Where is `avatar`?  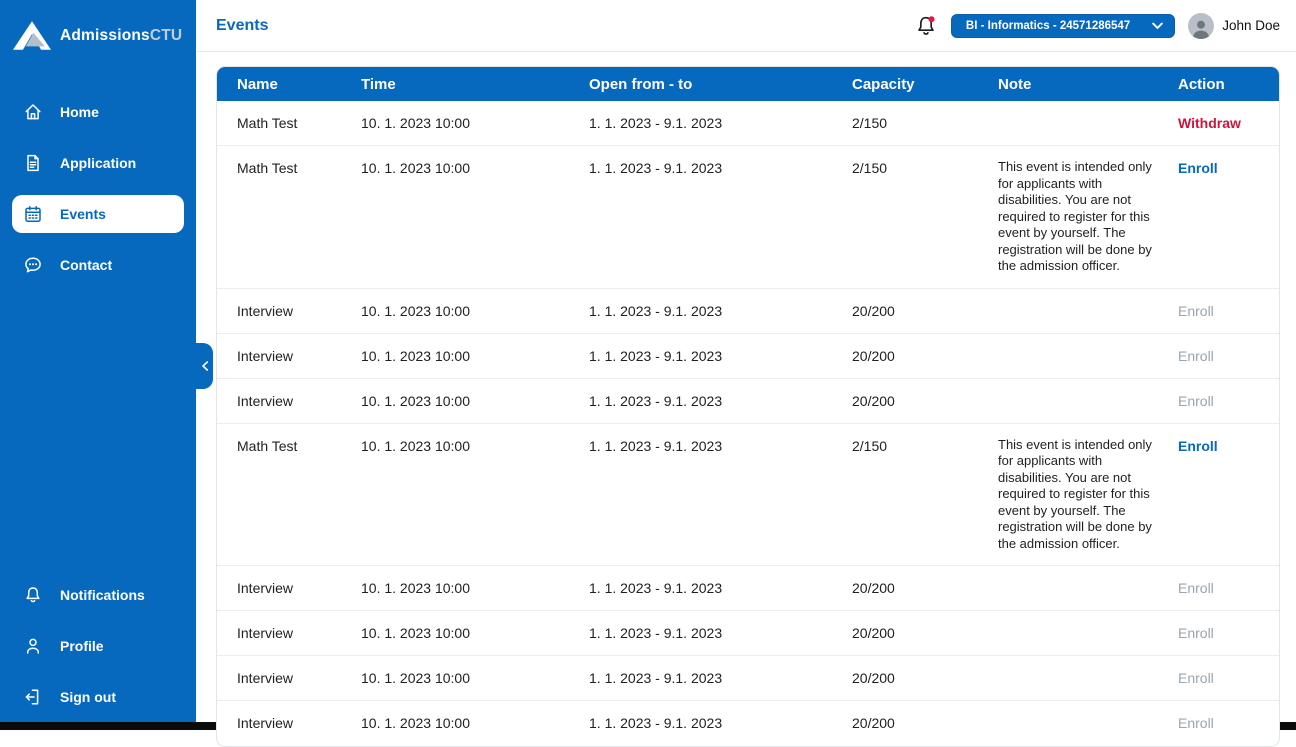
avatar is located at coordinates (1201, 25).